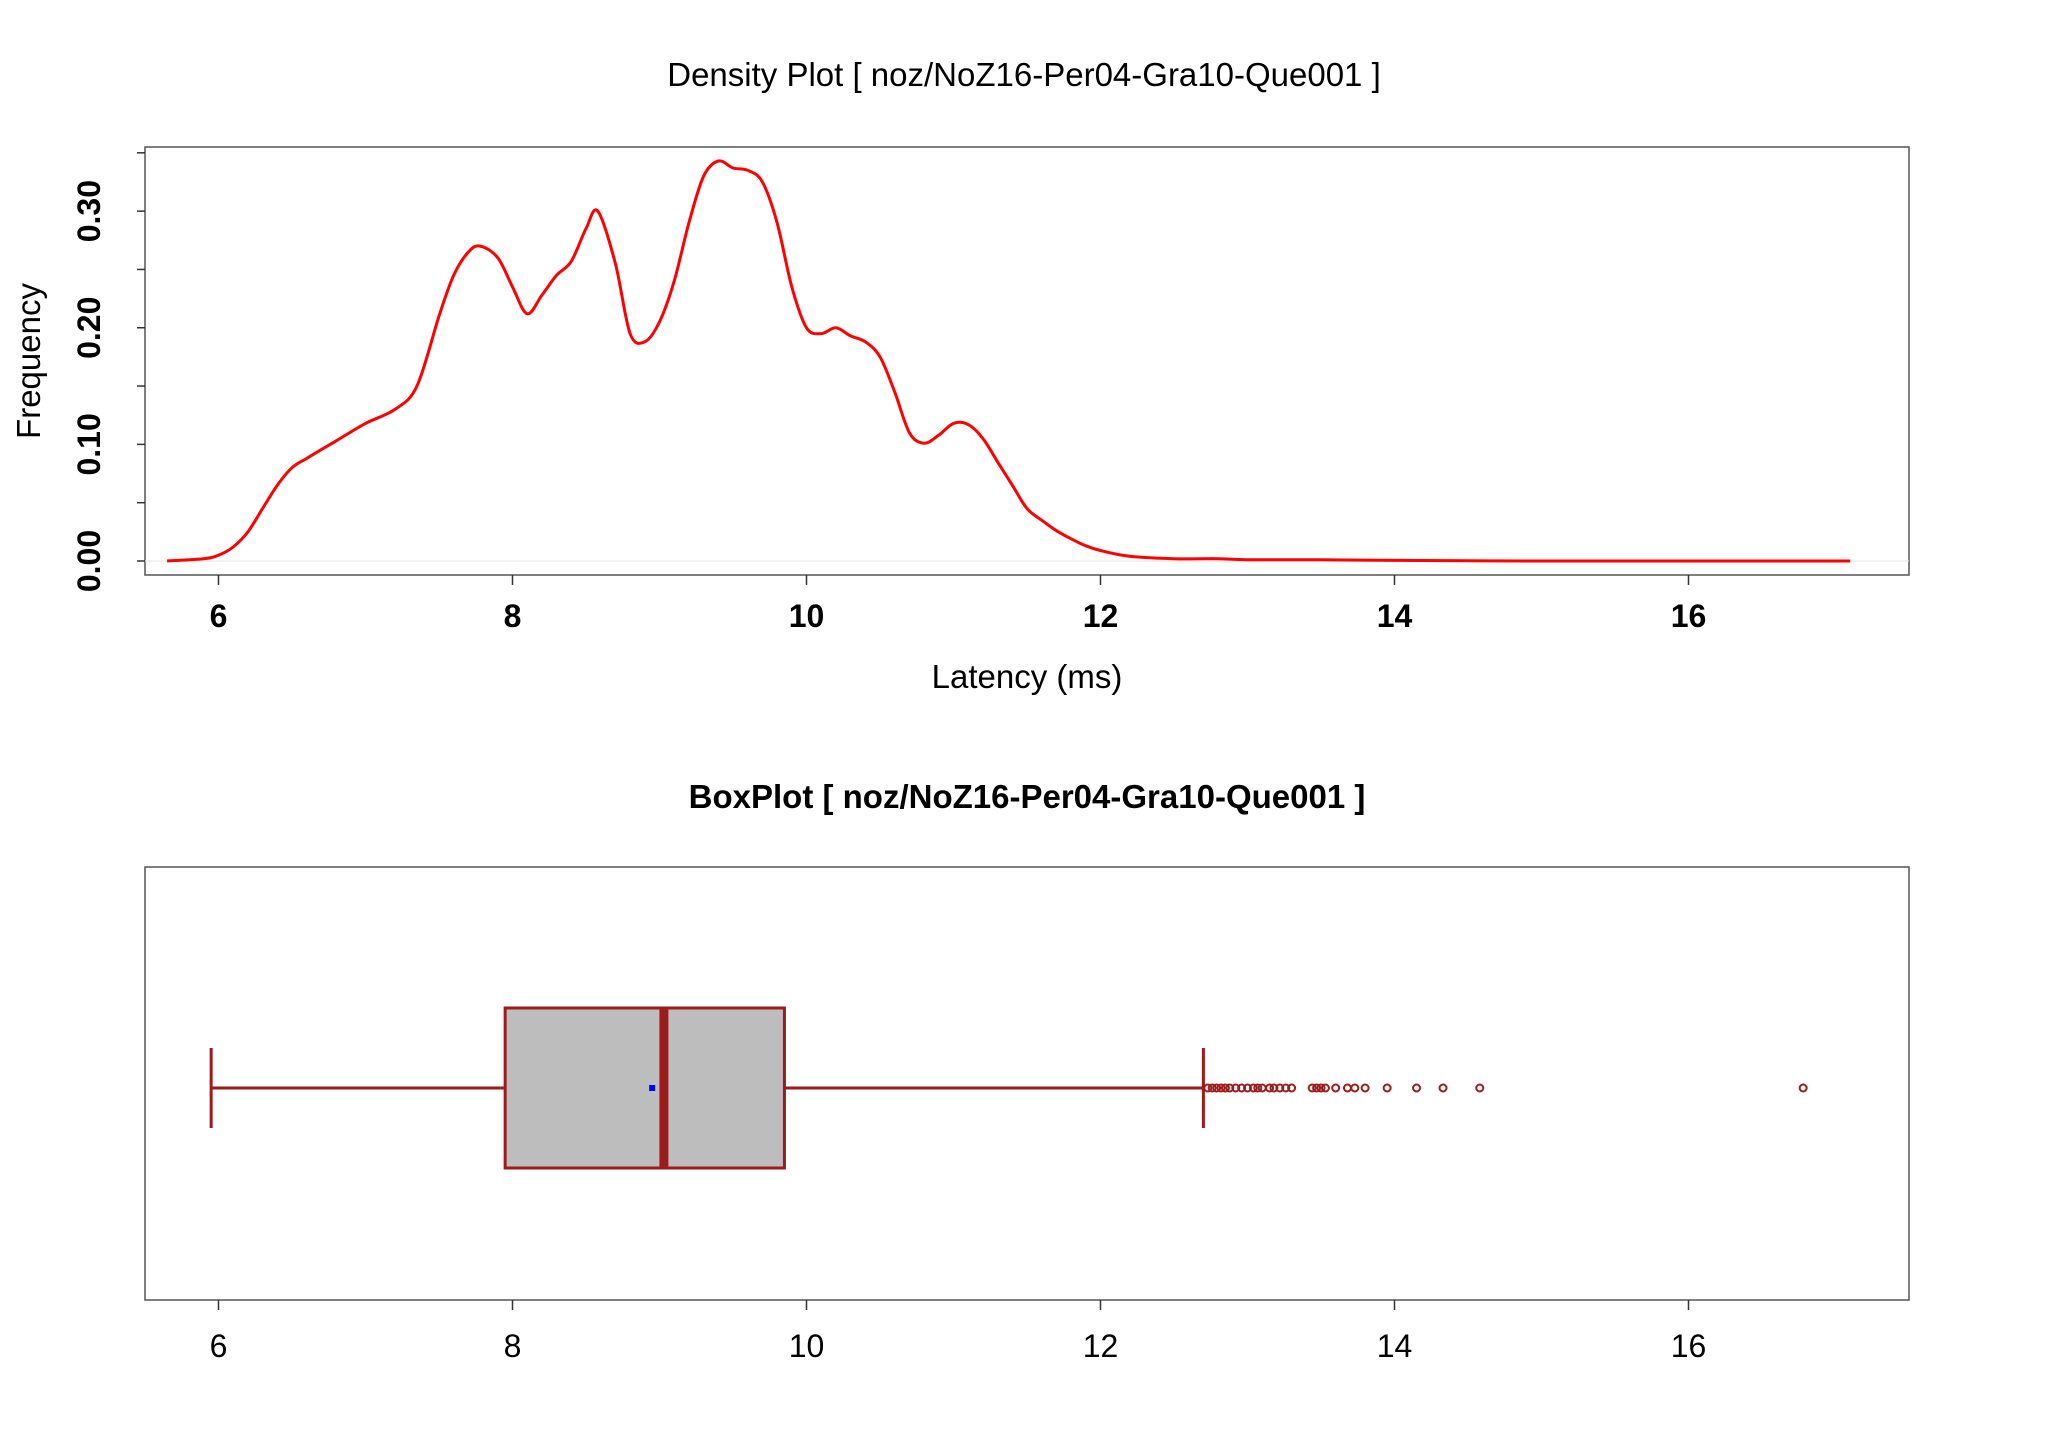 This screenshot has height=1445, width=2048. I want to click on interquartile-box, so click(644, 1088).